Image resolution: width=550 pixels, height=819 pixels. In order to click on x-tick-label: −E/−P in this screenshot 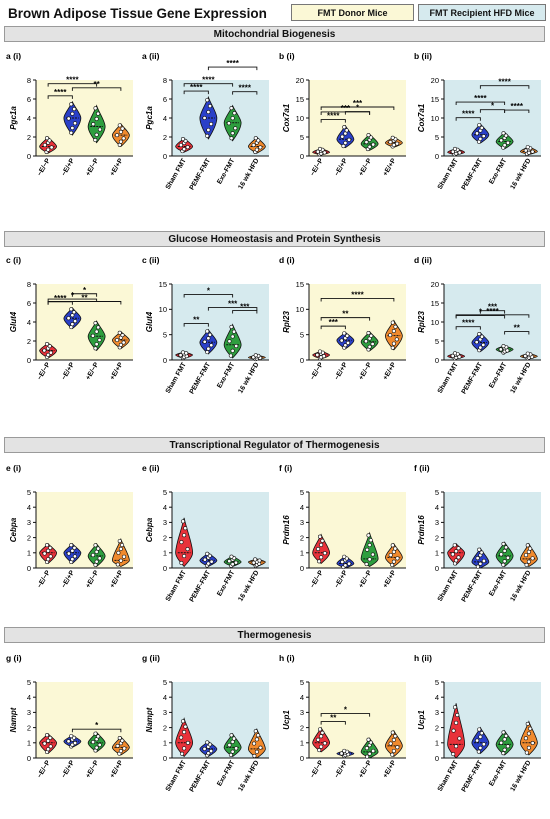, I will do `click(317, 769)`.